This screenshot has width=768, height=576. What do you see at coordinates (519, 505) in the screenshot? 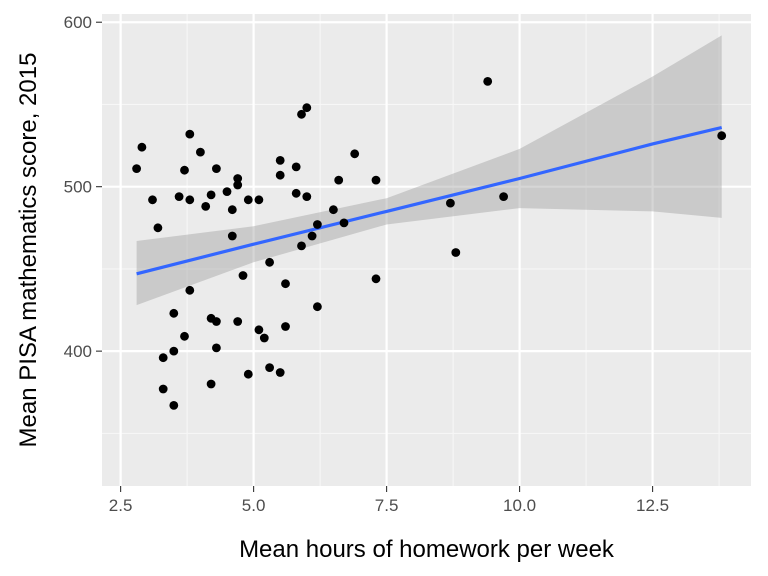
I see `x-tick-label: 10.0` at bounding box center [519, 505].